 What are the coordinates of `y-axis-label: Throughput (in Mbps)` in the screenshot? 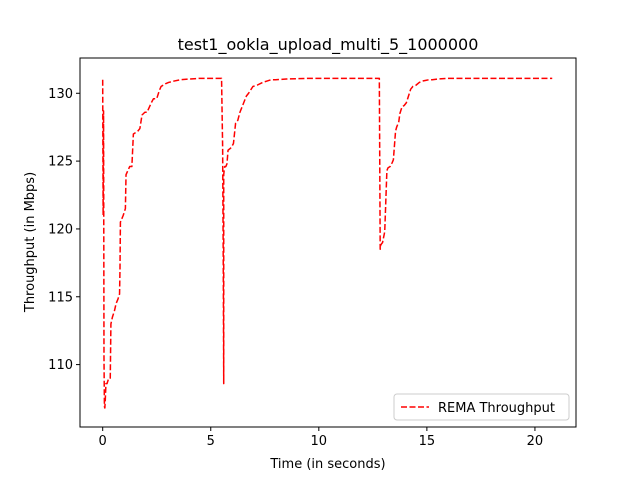 It's located at (30, 242).